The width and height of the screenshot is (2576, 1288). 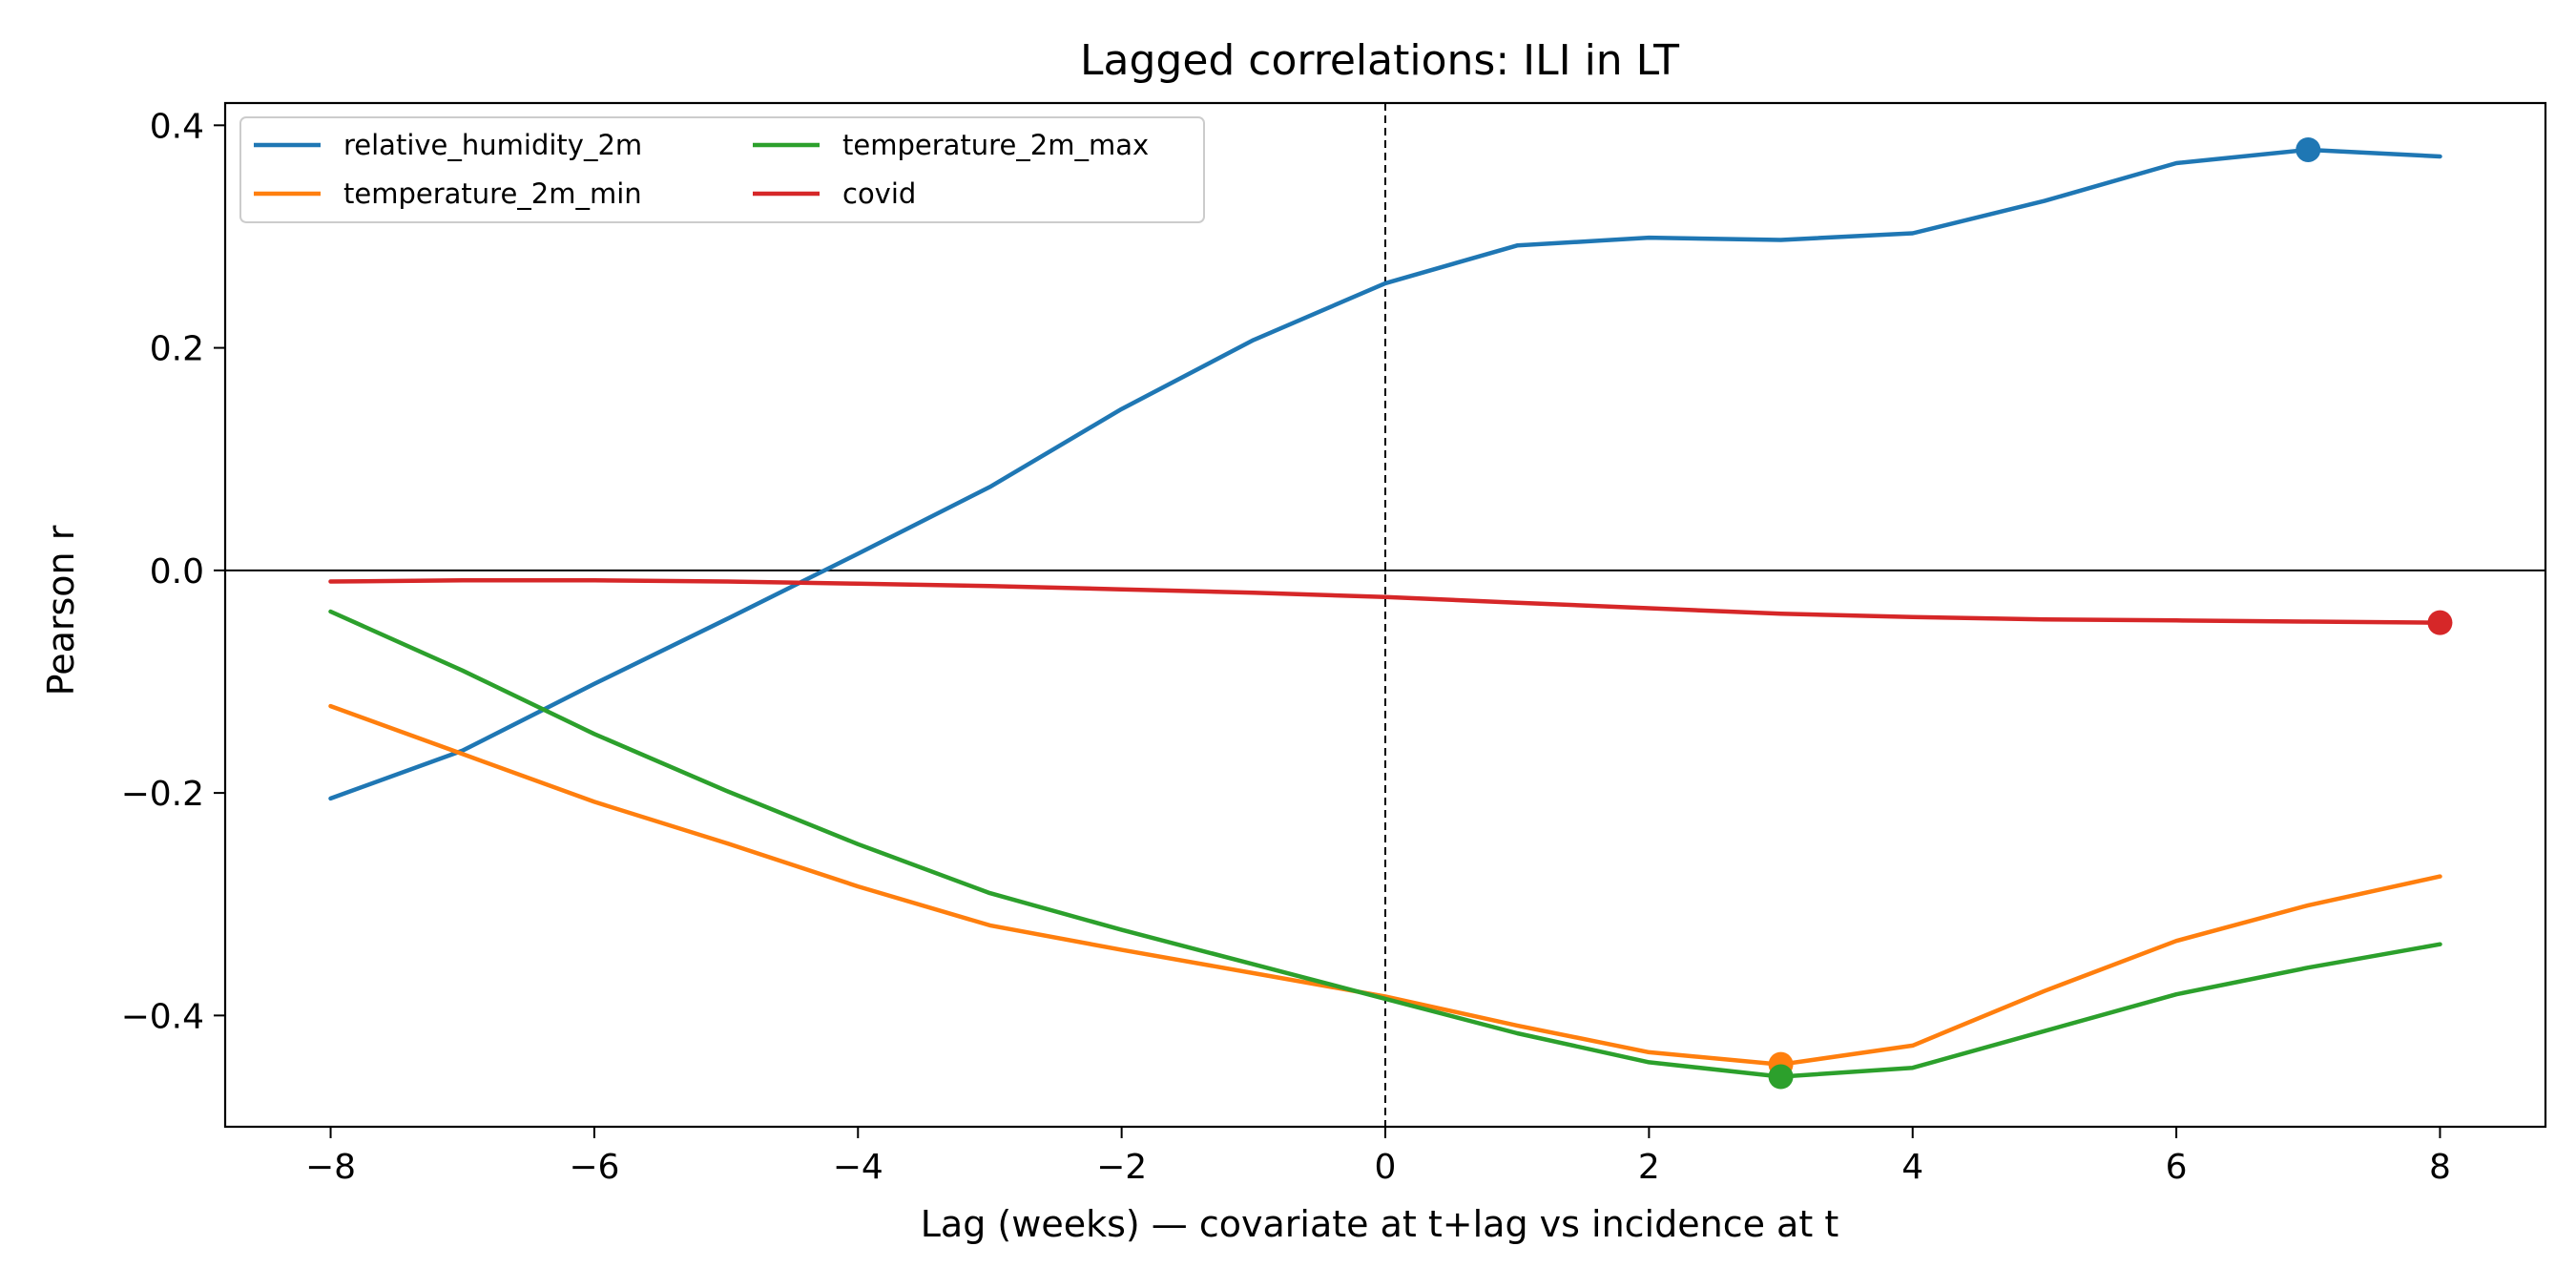 I want to click on x-tick-label: 8, so click(x=2440, y=1167).